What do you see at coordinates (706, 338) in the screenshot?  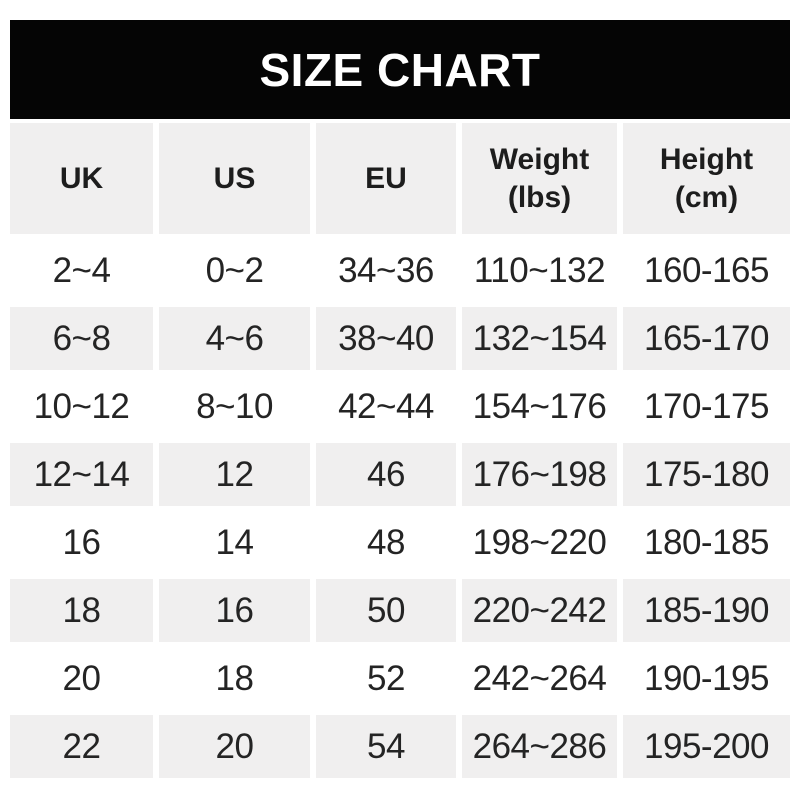 I see `table-cell: 165-170` at bounding box center [706, 338].